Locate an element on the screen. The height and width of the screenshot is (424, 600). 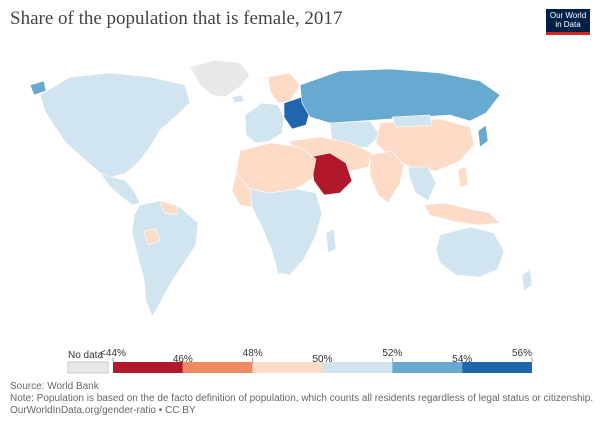
region-new-zealand is located at coordinates (527, 280).